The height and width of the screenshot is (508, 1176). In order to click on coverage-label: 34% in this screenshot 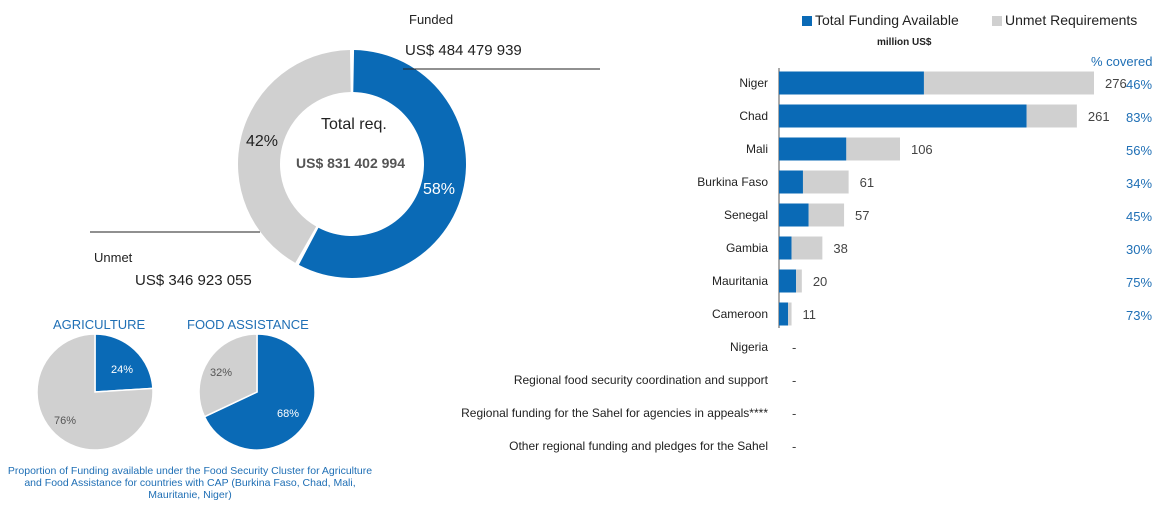, I will do `click(1139, 183)`.